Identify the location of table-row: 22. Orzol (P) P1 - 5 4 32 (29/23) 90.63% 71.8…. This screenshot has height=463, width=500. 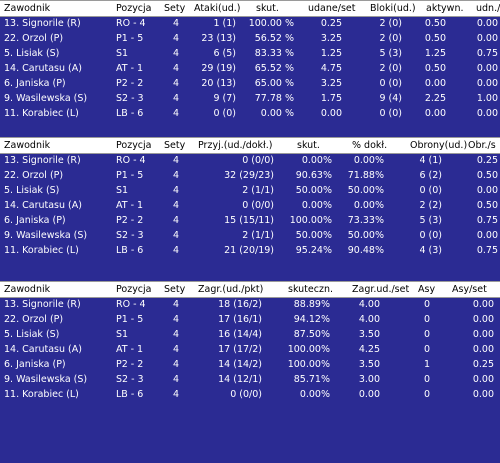
(250, 176).